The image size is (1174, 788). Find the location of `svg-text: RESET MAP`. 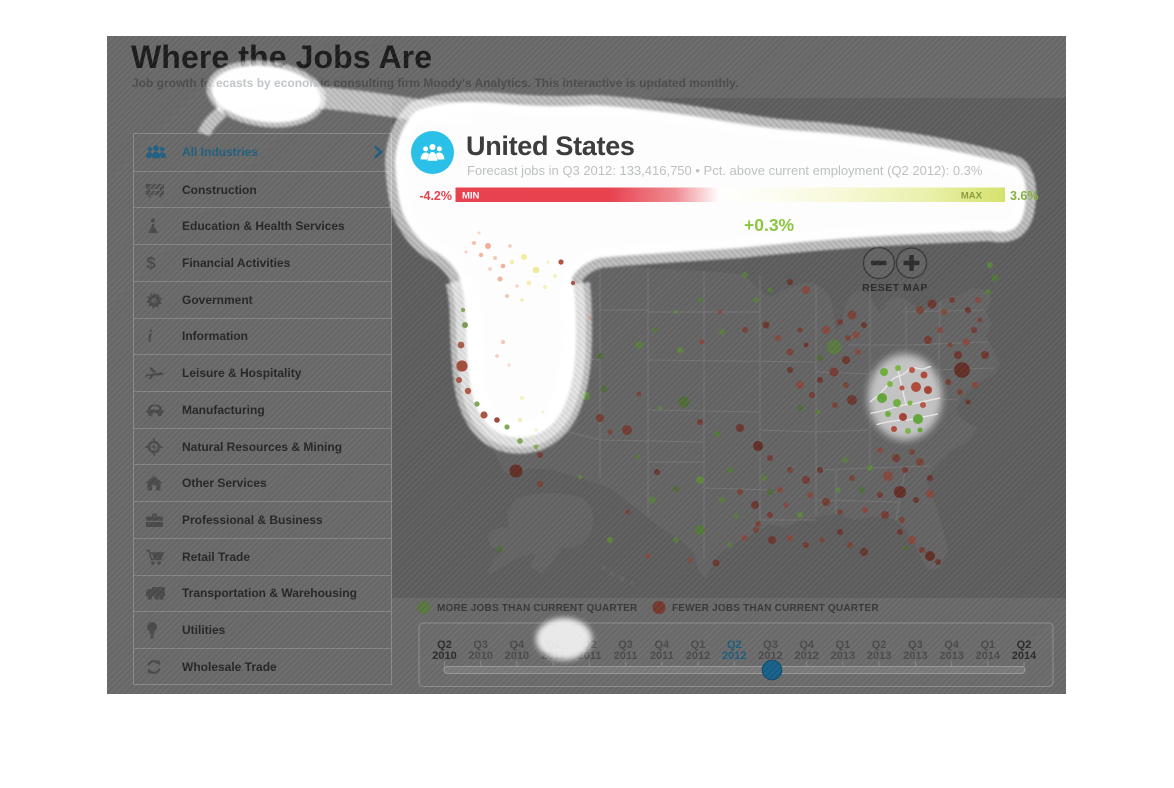

svg-text: RESET MAP is located at coordinates (895, 288).